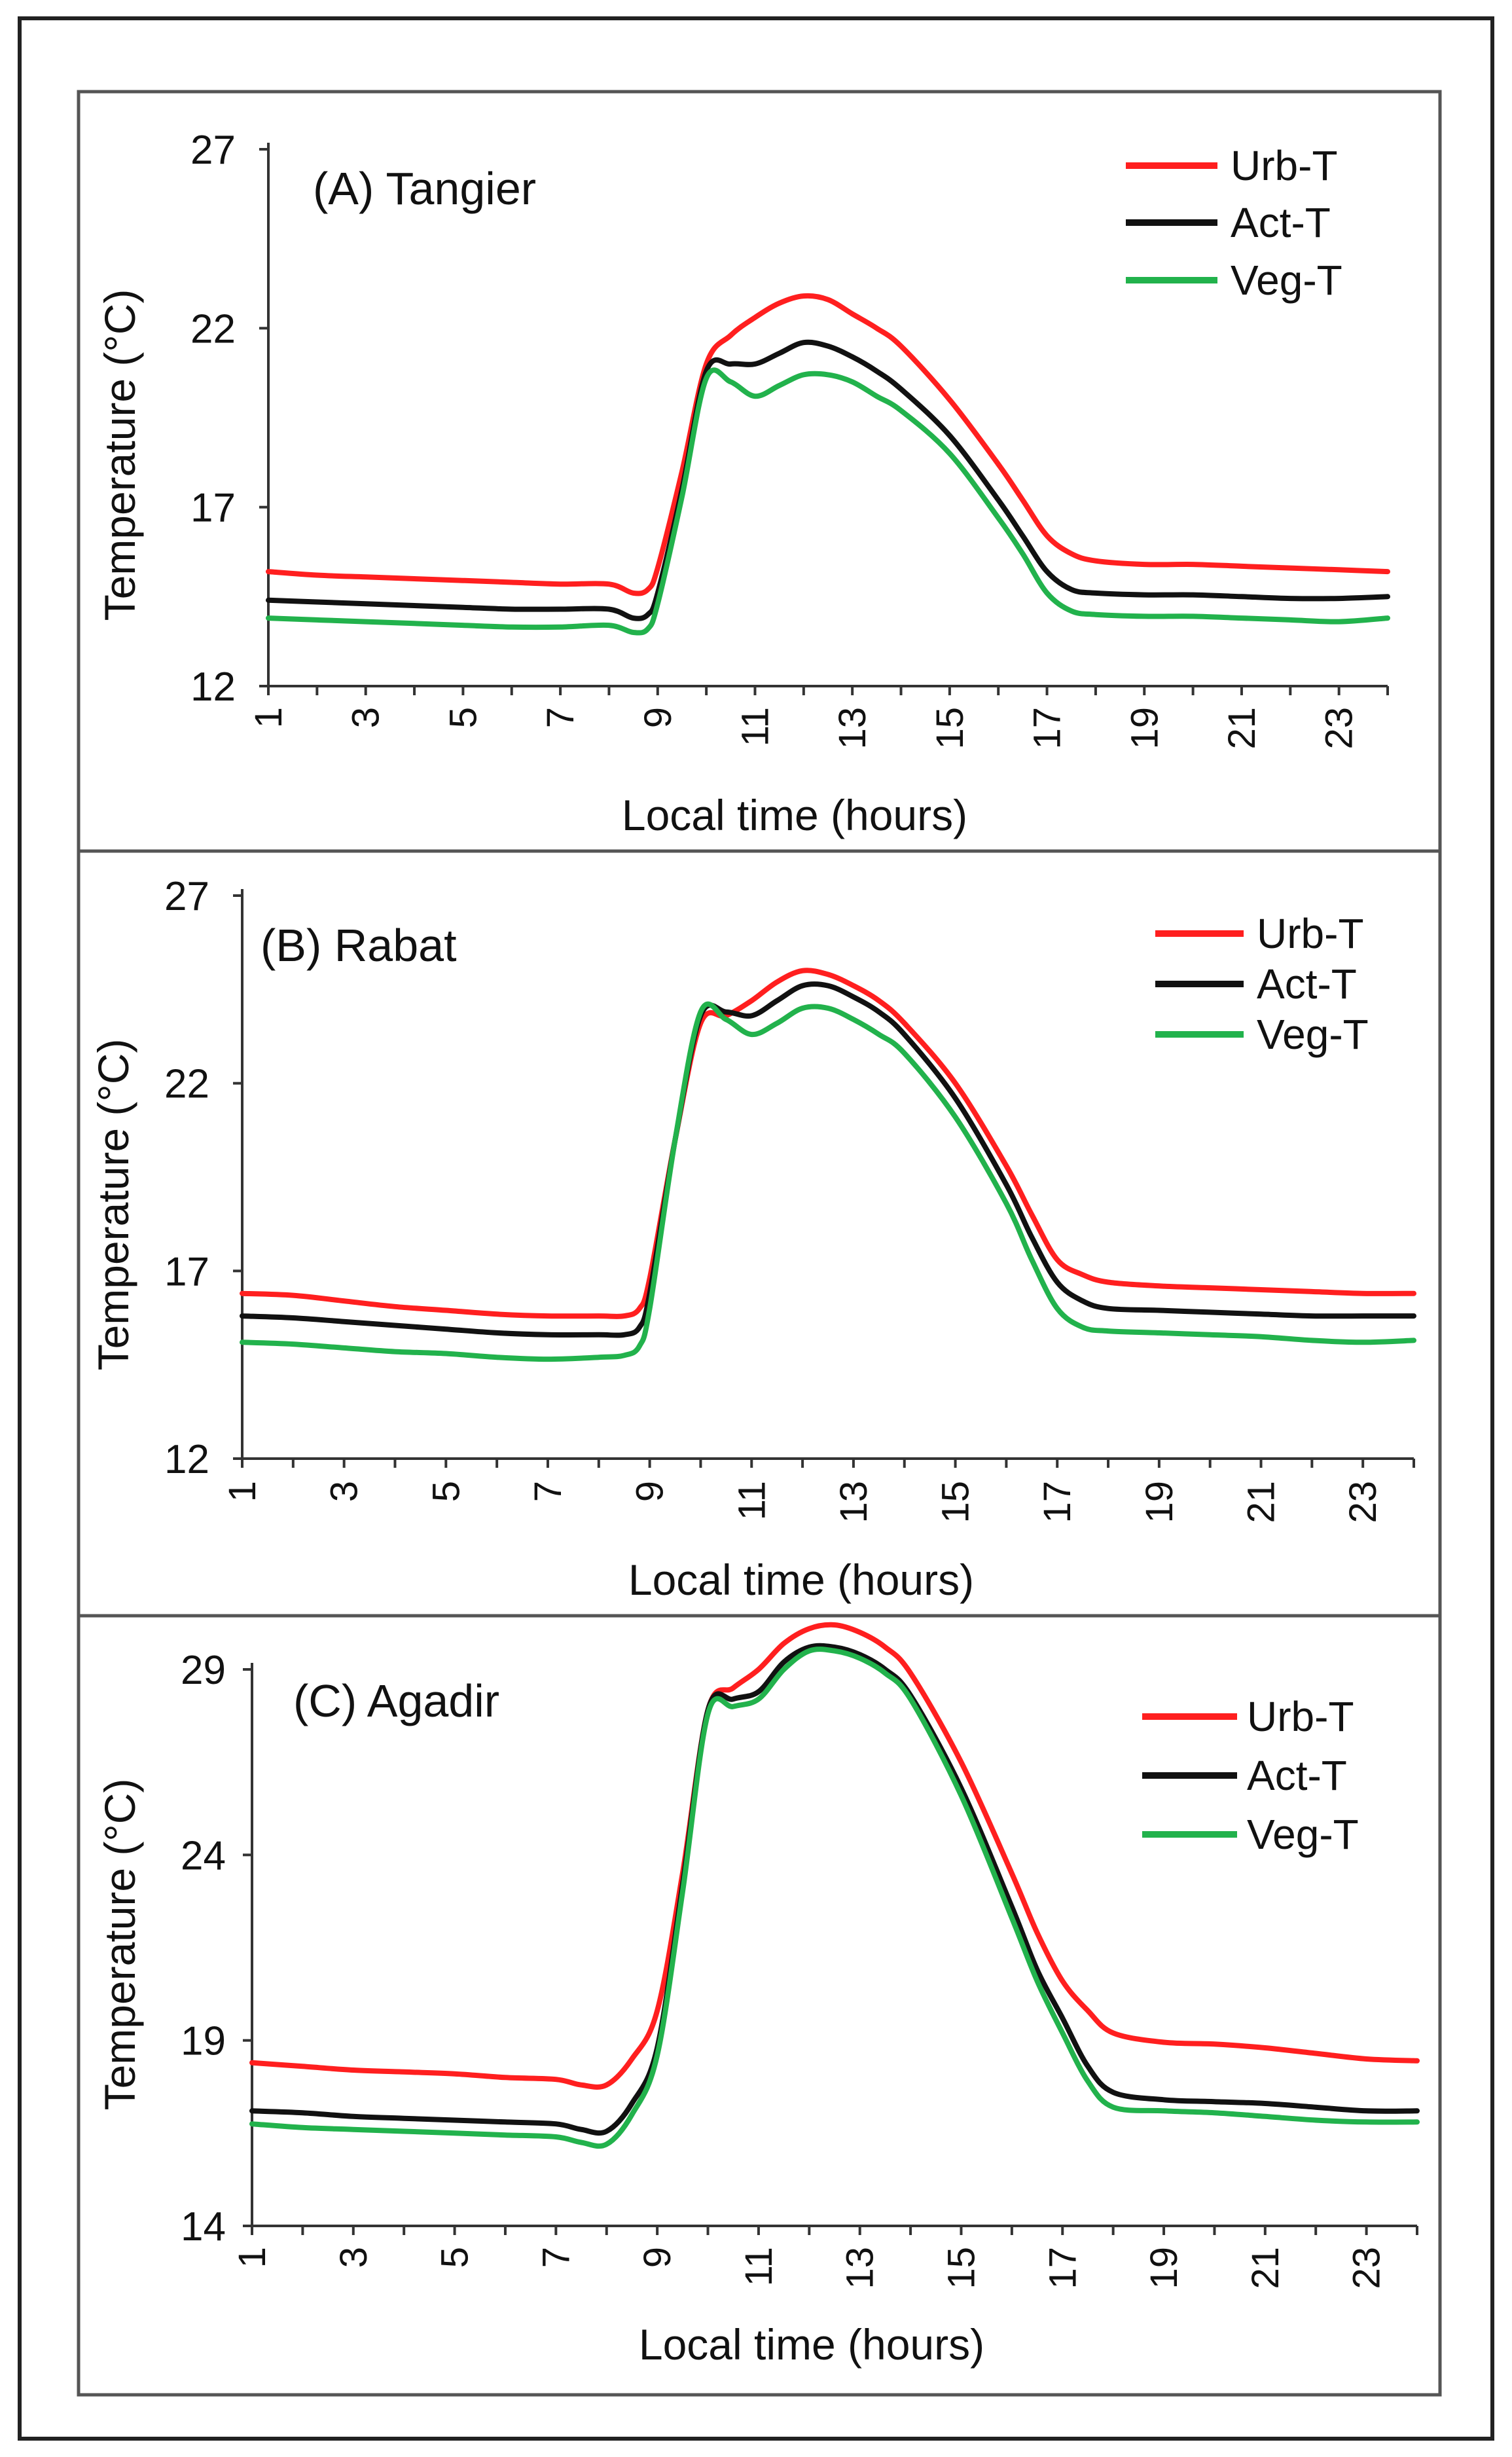  Describe the element at coordinates (359, 945) in the screenshot. I see `chart-title: (B) Rabat` at that location.